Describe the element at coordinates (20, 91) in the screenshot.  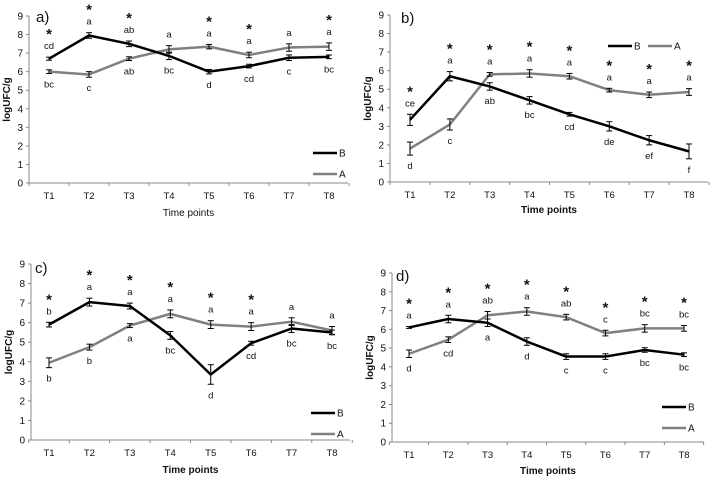
I see `y-tick-label: 5` at that location.